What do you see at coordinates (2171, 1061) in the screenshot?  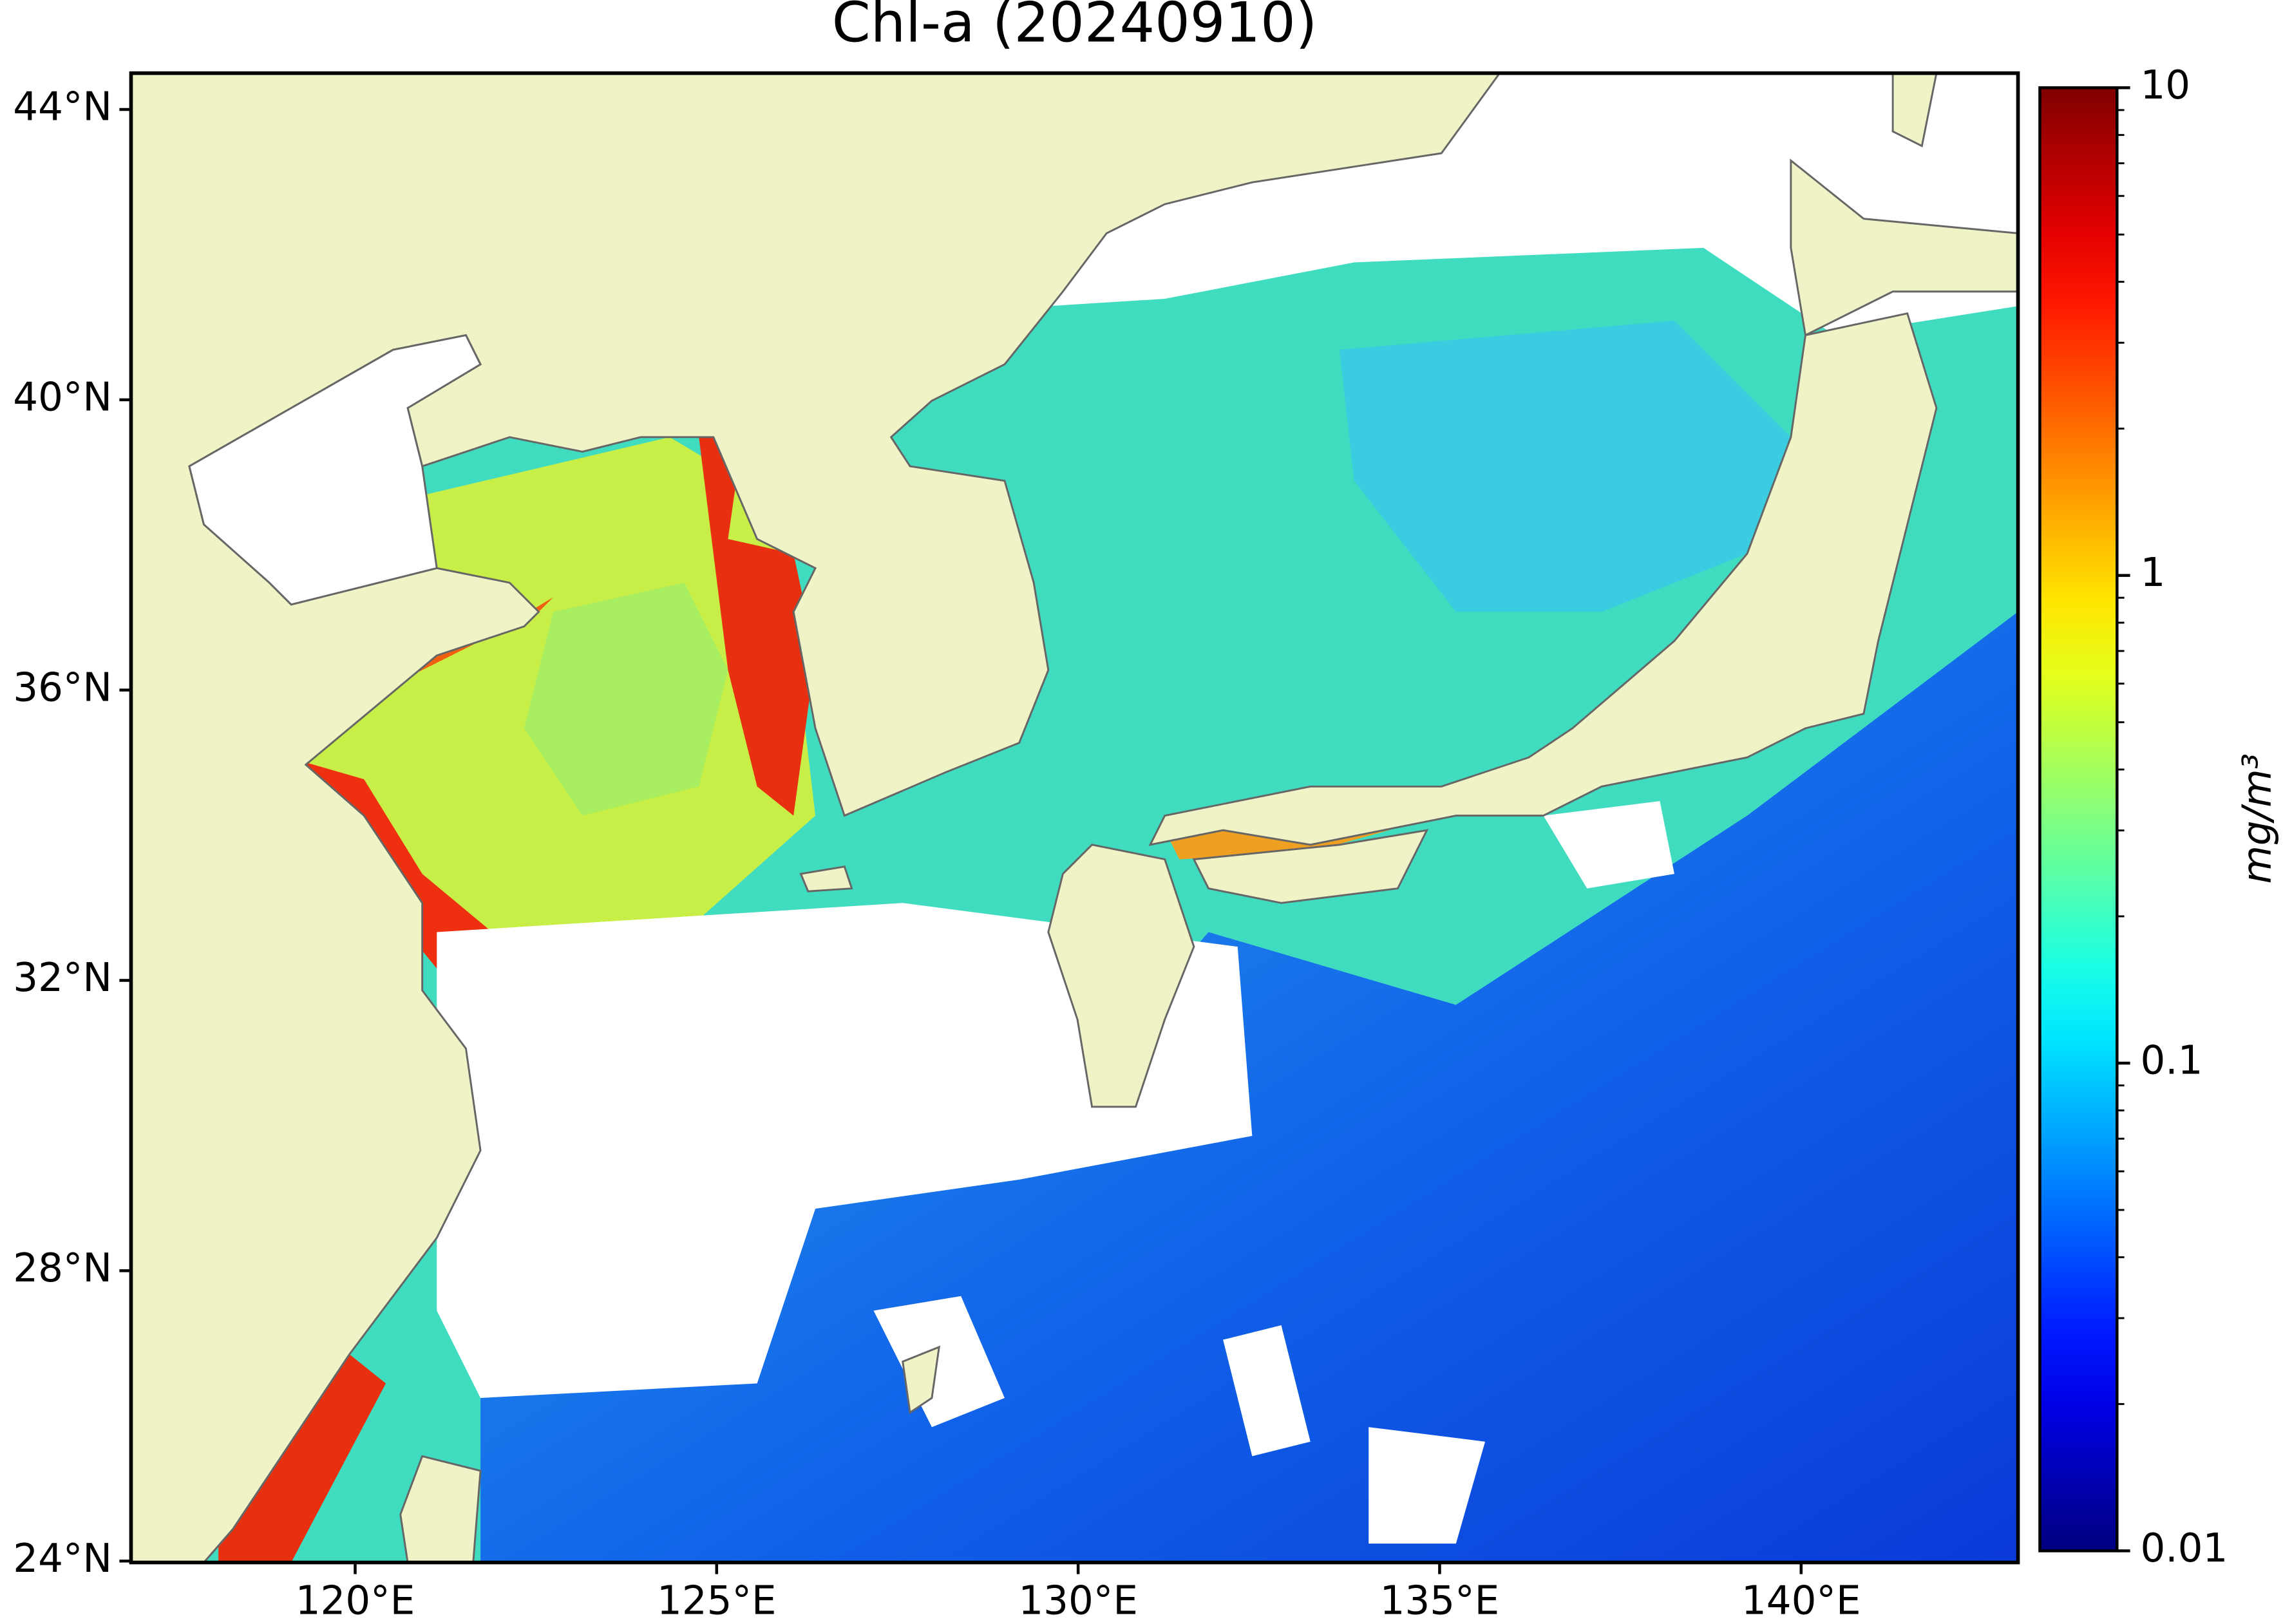 I see `colorbar-tick-label: 0.1` at bounding box center [2171, 1061].